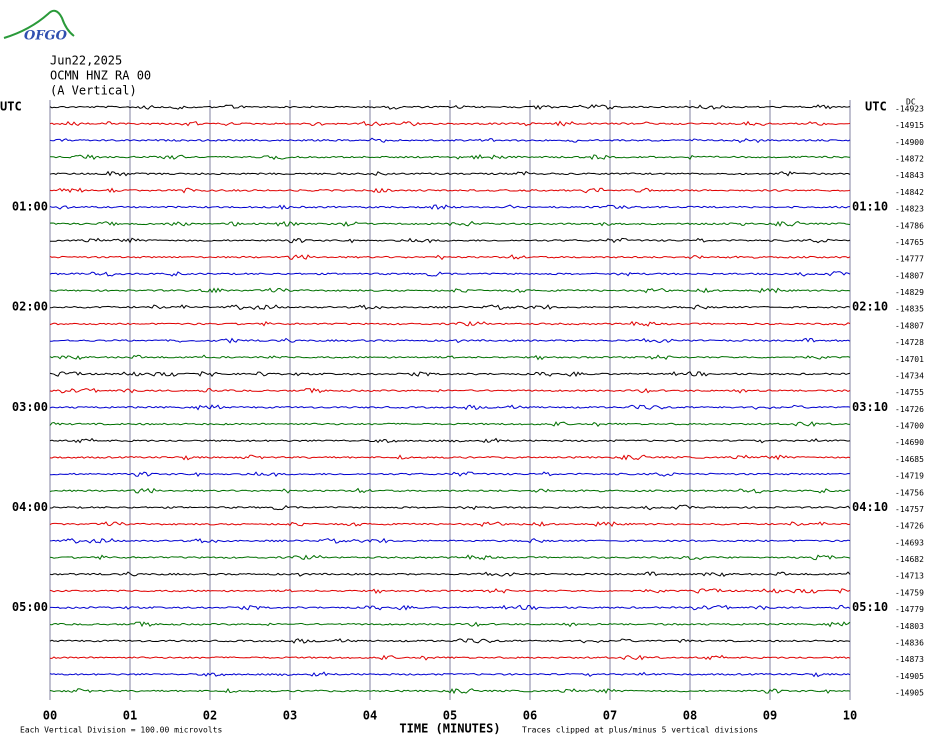 The width and height of the screenshot is (930, 744). Describe the element at coordinates (909, 225) in the screenshot. I see `trace-offset: -14786` at that location.